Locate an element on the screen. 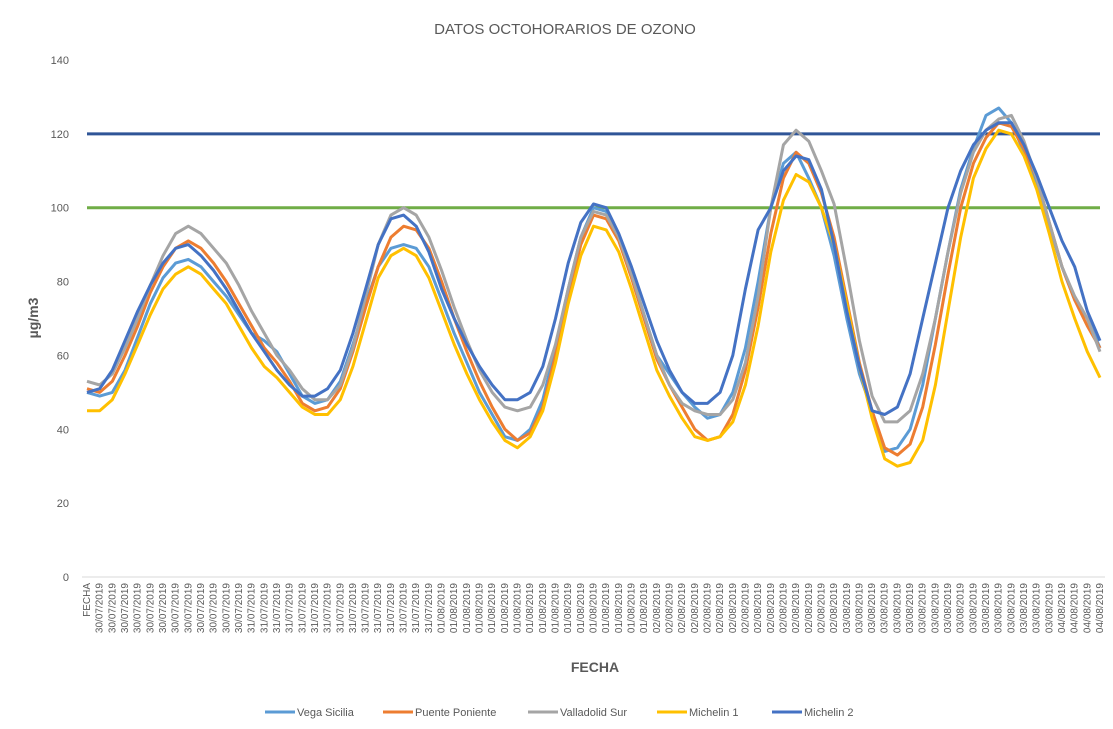 The width and height of the screenshot is (1113, 729). x-axis-title: FECHA is located at coordinates (595, 667).